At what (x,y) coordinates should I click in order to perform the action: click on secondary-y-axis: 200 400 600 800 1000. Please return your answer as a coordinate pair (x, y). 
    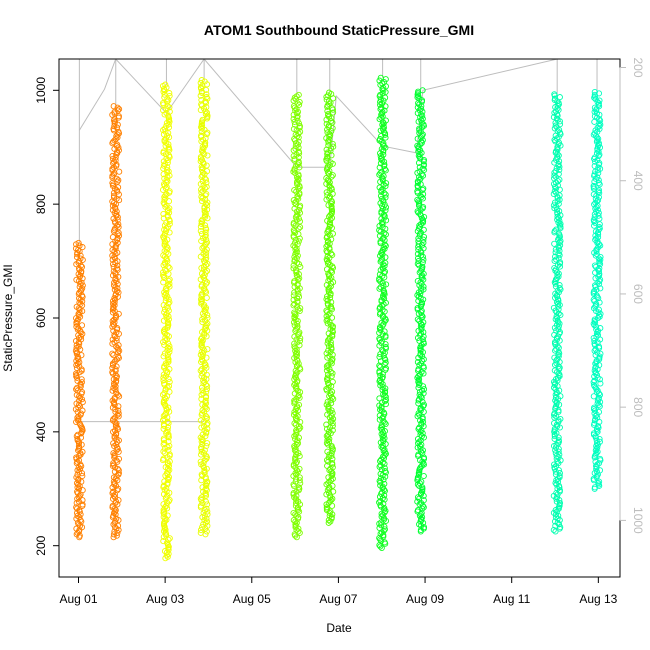
    Looking at the image, I should click on (632, 295).